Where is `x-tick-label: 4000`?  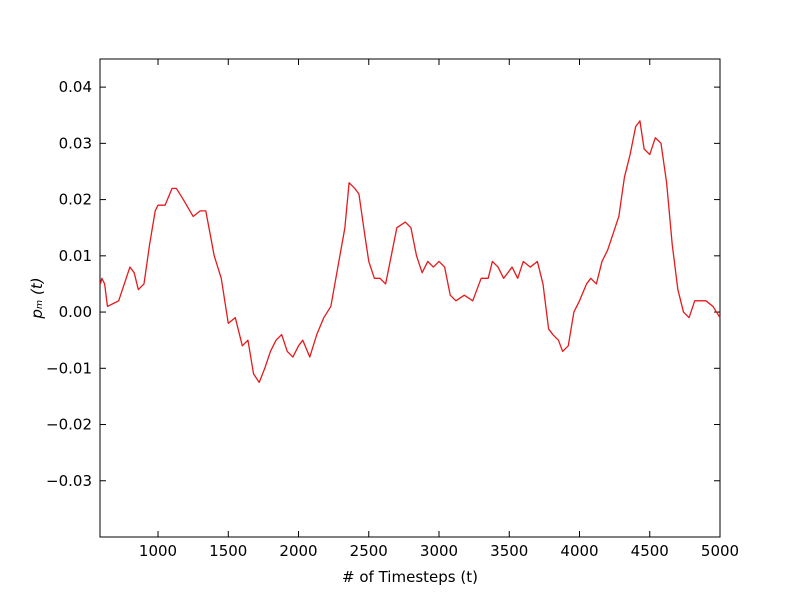
x-tick-label: 4000 is located at coordinates (579, 551).